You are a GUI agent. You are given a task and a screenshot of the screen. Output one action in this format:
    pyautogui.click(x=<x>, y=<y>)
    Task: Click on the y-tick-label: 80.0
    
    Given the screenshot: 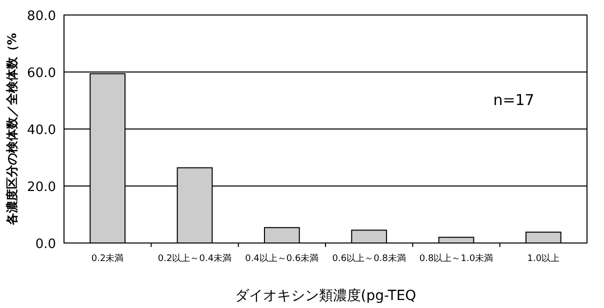 What is the action you would take?
    pyautogui.click(x=41, y=16)
    